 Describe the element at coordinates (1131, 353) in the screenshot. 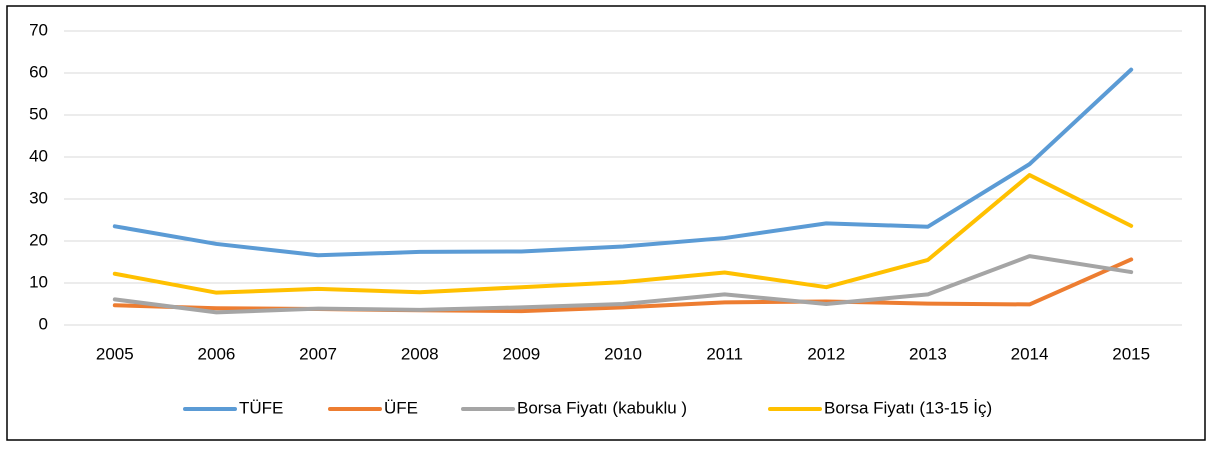

I see `x-tick-label: 2015` at that location.